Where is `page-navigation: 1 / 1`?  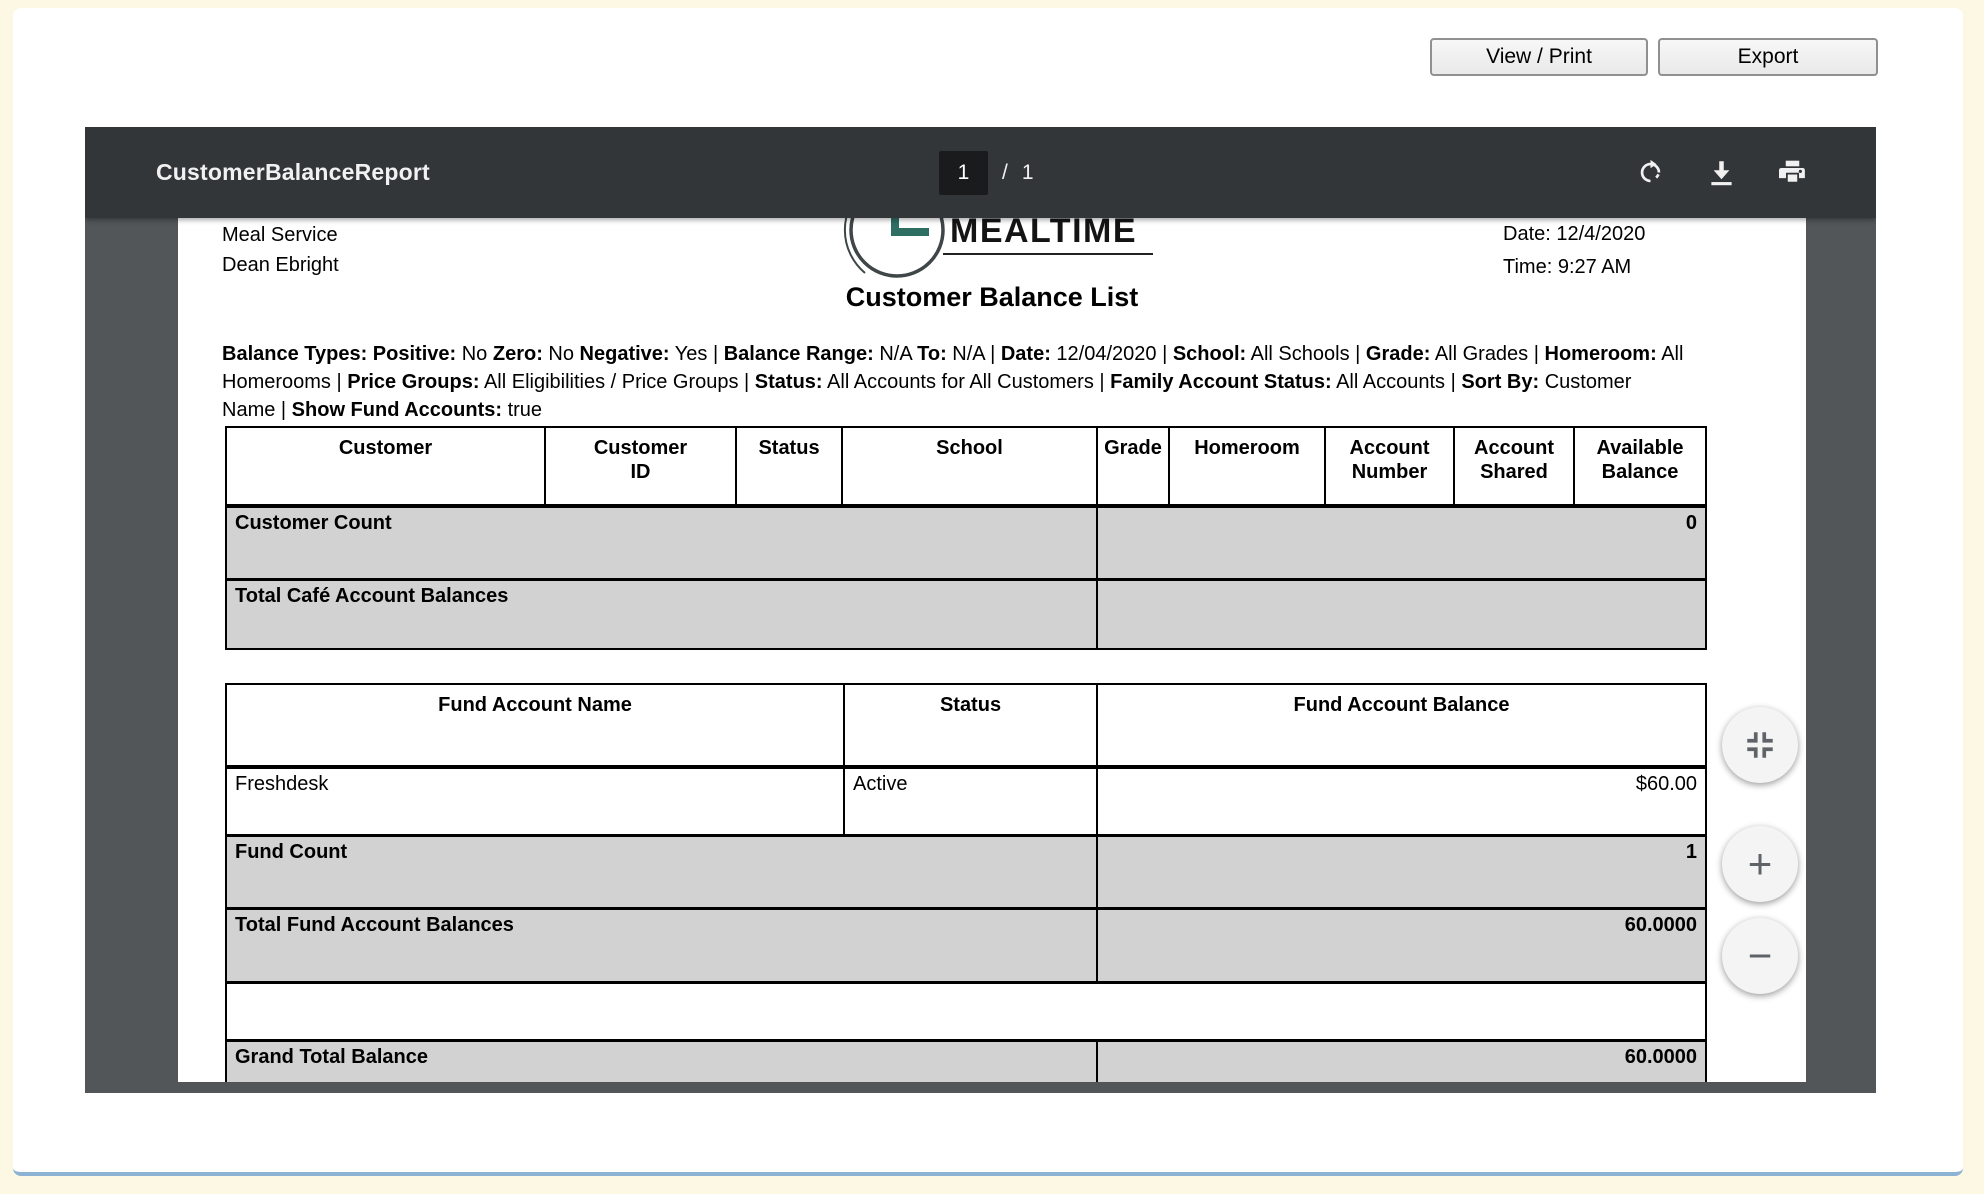 page-navigation: 1 / 1 is located at coordinates (986, 172).